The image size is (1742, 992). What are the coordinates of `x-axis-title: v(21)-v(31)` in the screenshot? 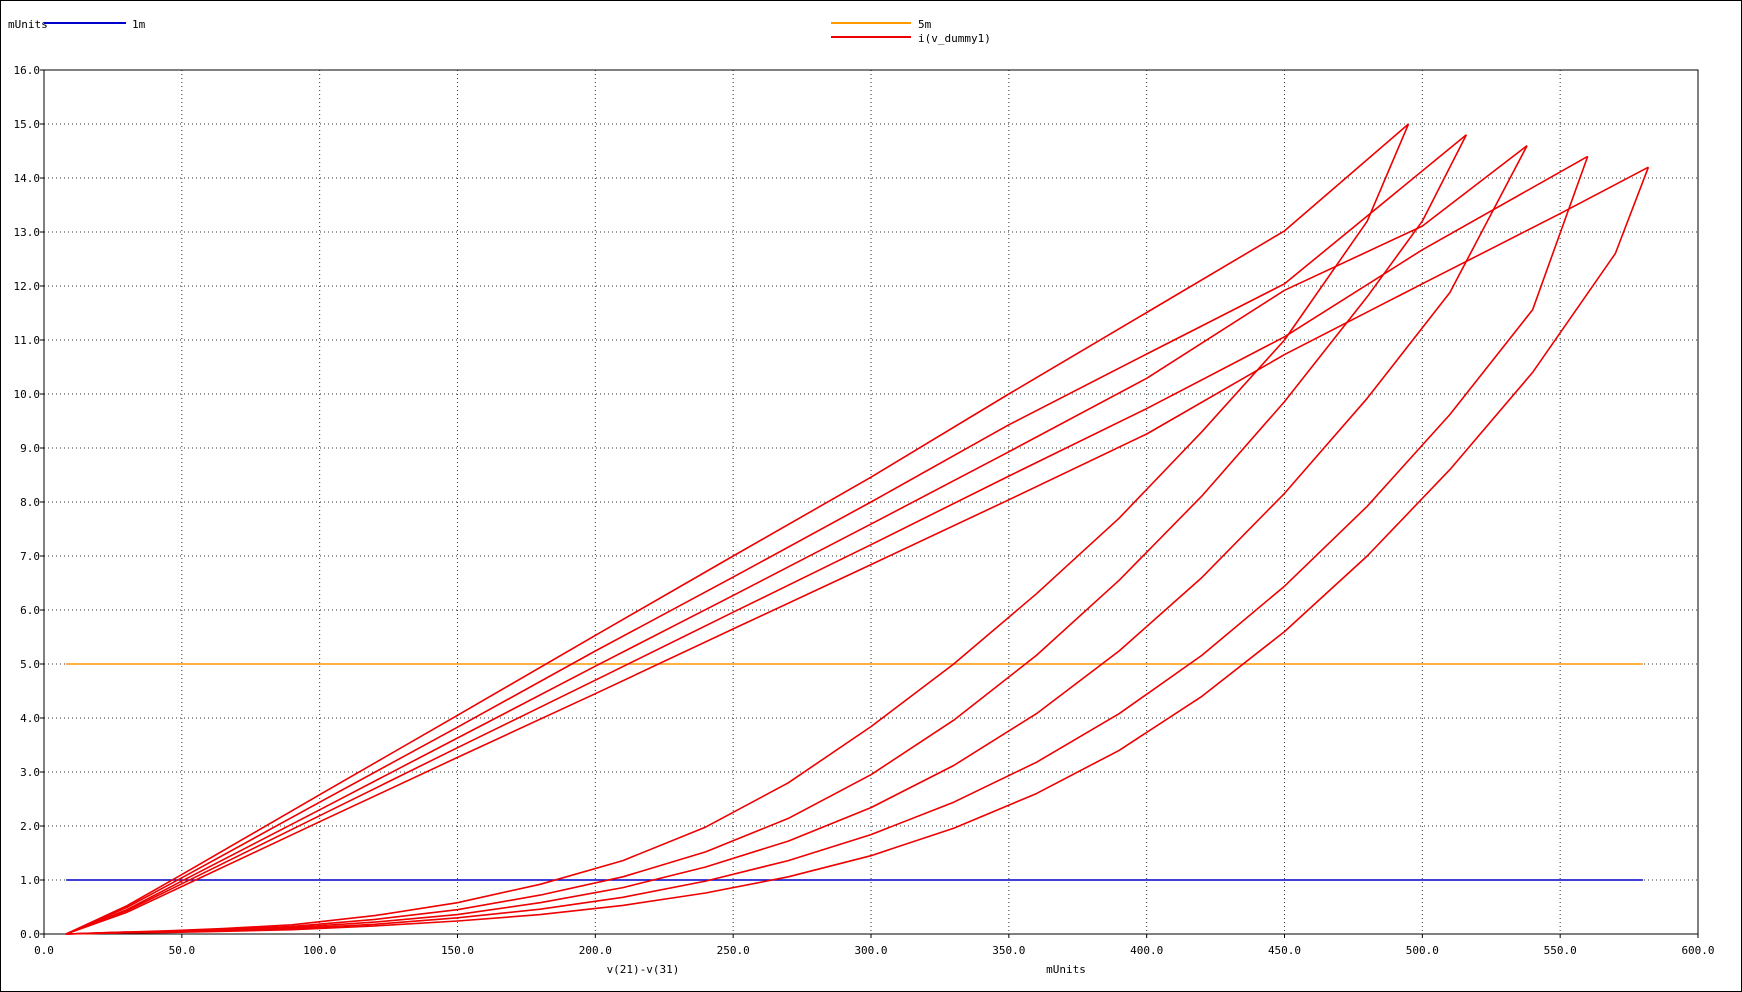 It's located at (643, 969).